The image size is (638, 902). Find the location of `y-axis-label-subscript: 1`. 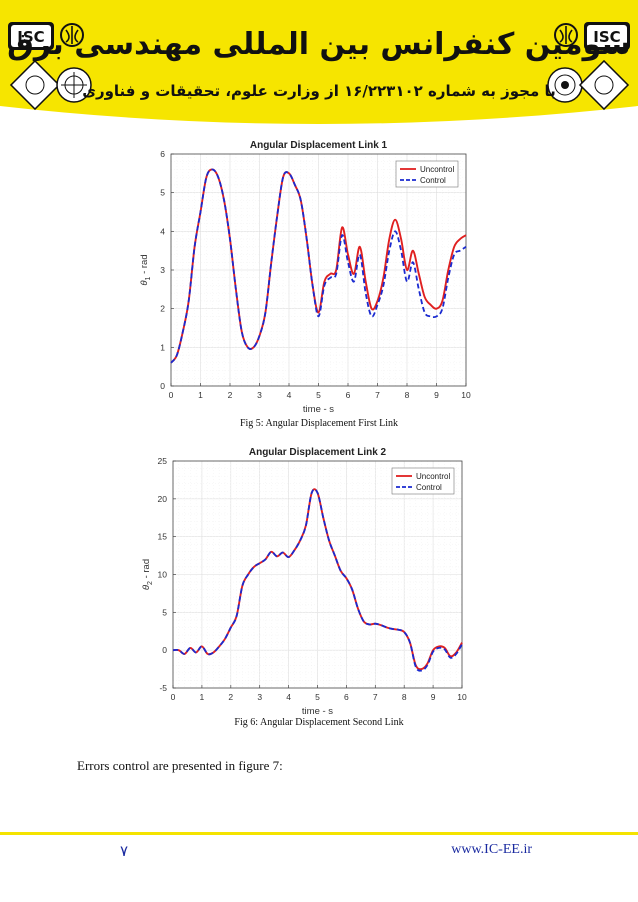

y-axis-label-subscript: 1 is located at coordinates (148, 278).